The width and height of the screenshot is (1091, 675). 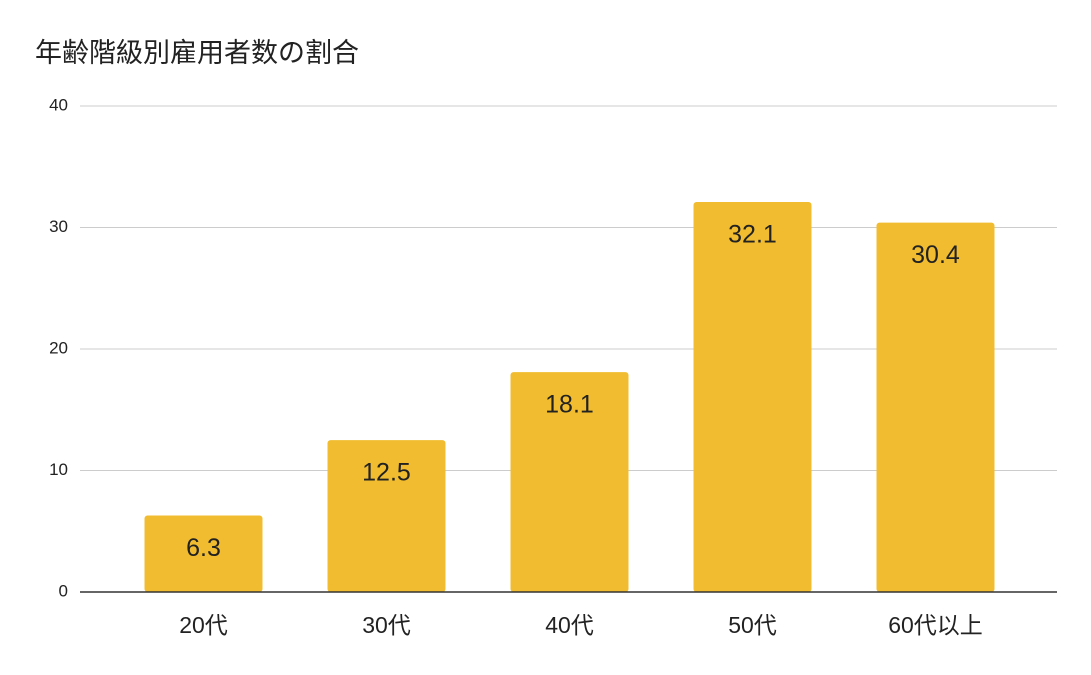 I want to click on x-tick-label: 50代, so click(x=752, y=625).